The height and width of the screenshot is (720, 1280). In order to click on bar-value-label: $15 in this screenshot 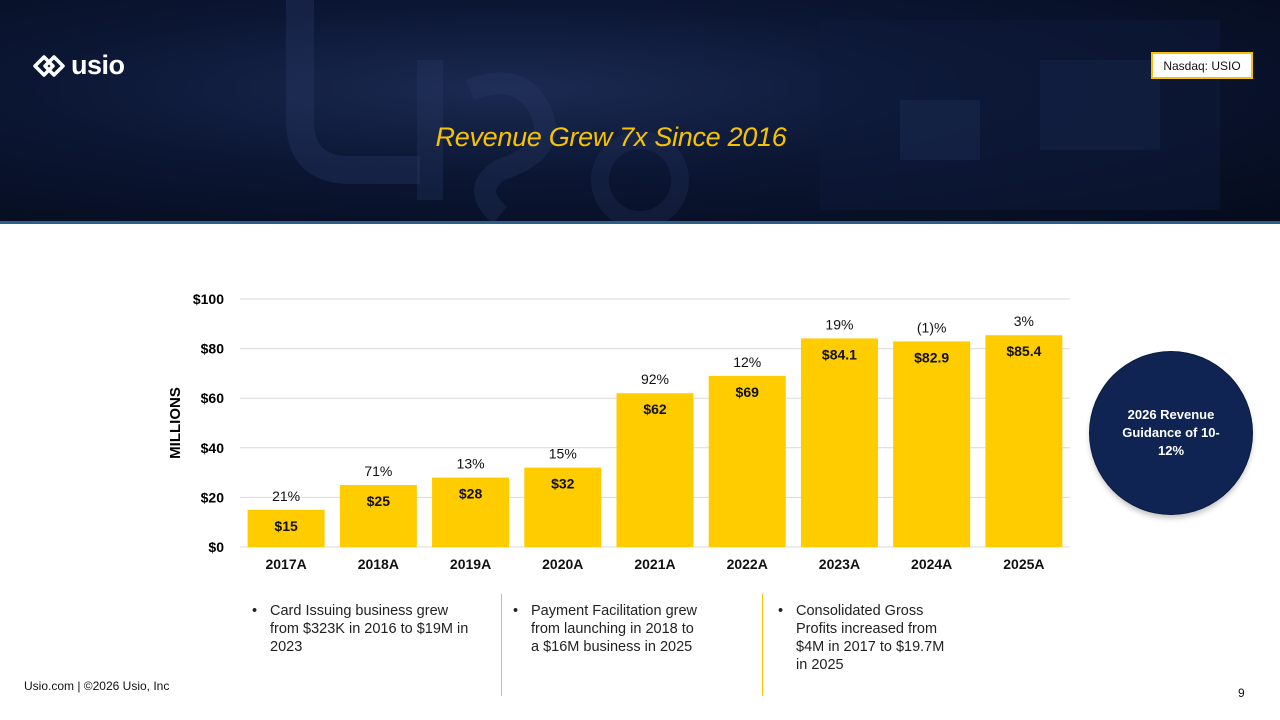, I will do `click(286, 526)`.